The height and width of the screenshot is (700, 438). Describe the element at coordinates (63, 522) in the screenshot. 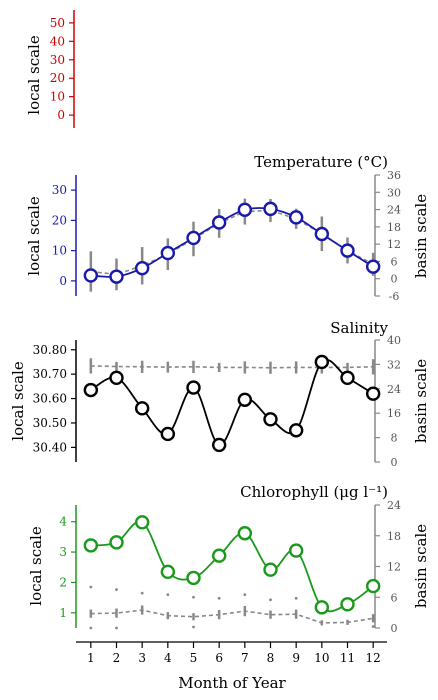

I see `left-axis-tick-label: 4` at that location.